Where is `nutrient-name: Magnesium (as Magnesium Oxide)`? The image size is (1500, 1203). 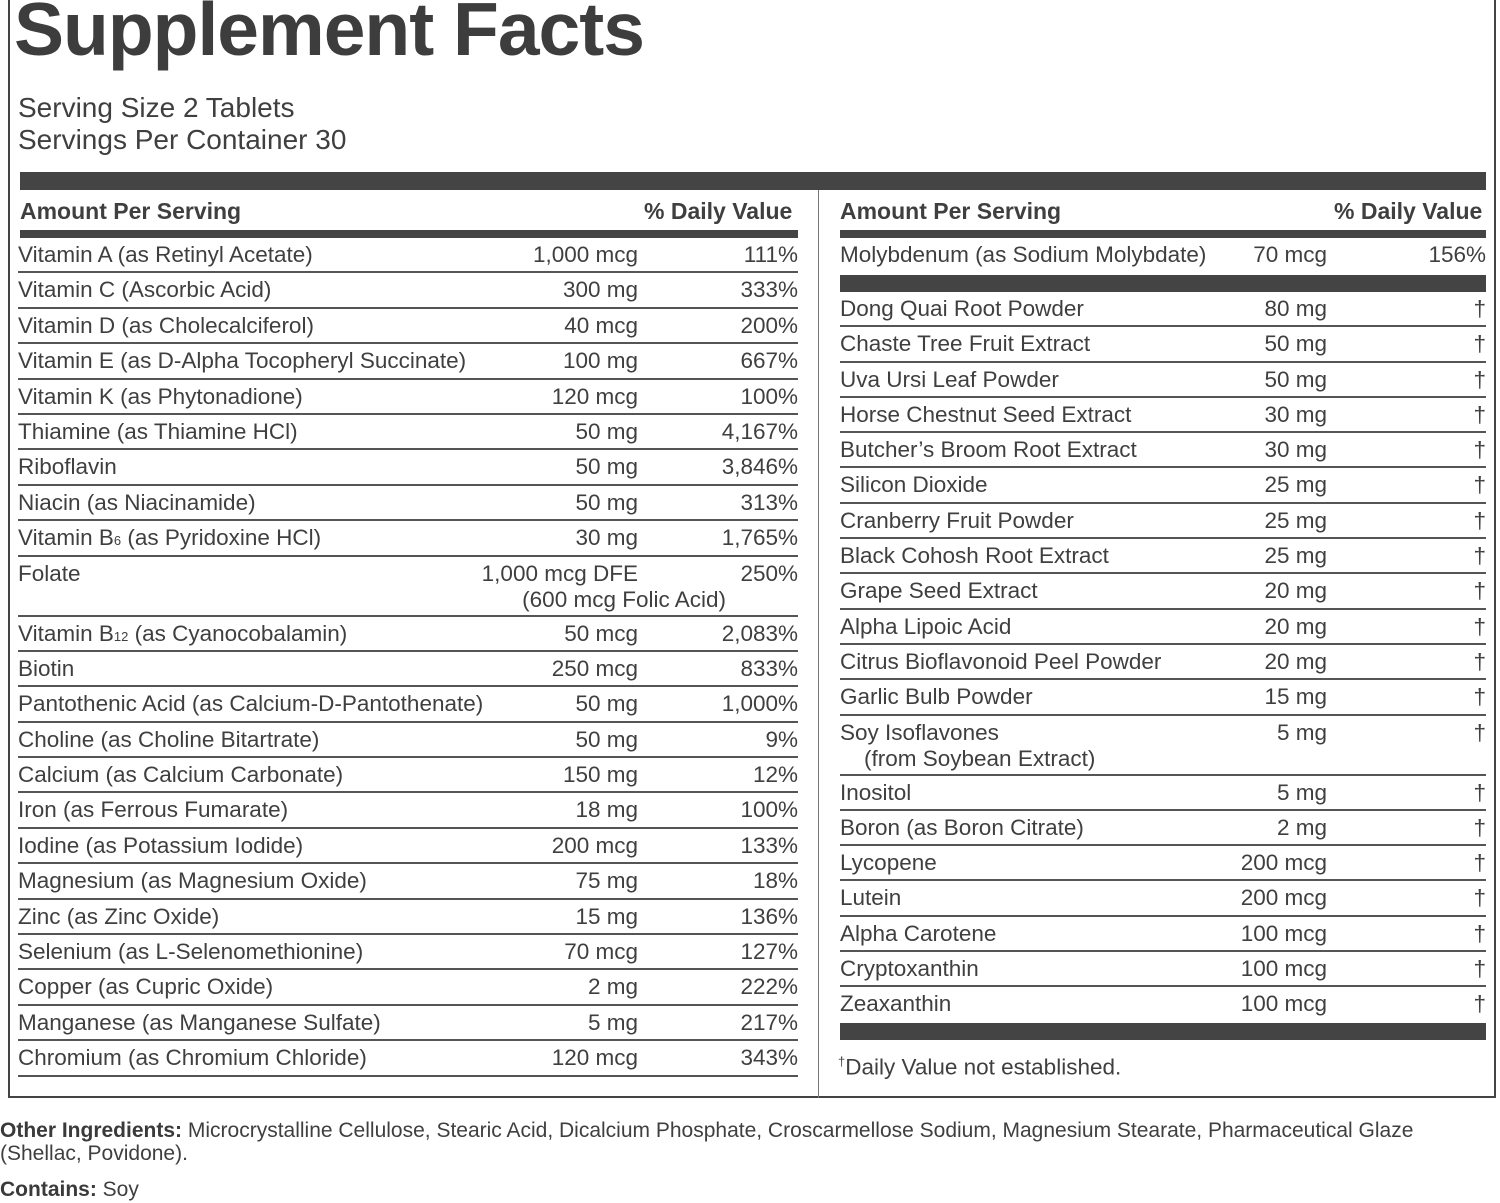 nutrient-name: Magnesium (as Magnesium Oxide) is located at coordinates (192, 881).